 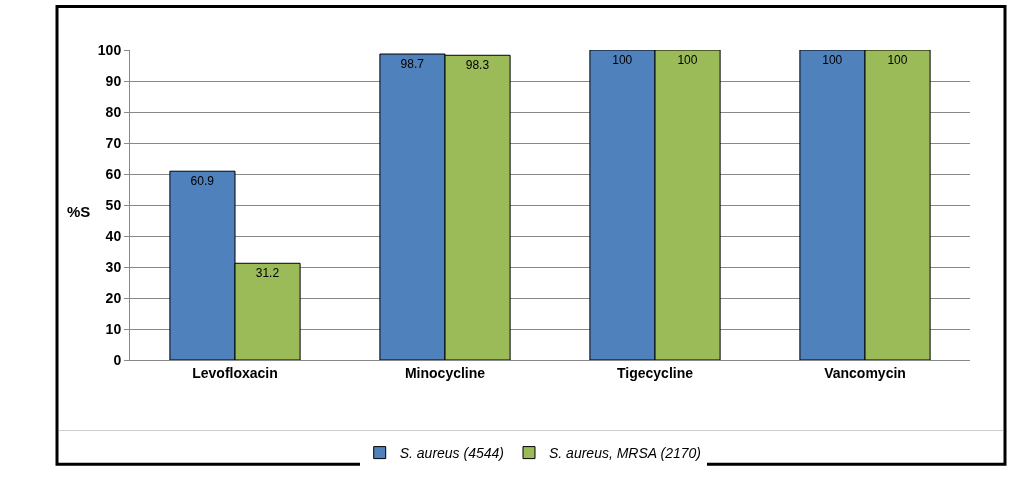 What do you see at coordinates (113, 111) in the screenshot?
I see `y-tick-label: 80` at bounding box center [113, 111].